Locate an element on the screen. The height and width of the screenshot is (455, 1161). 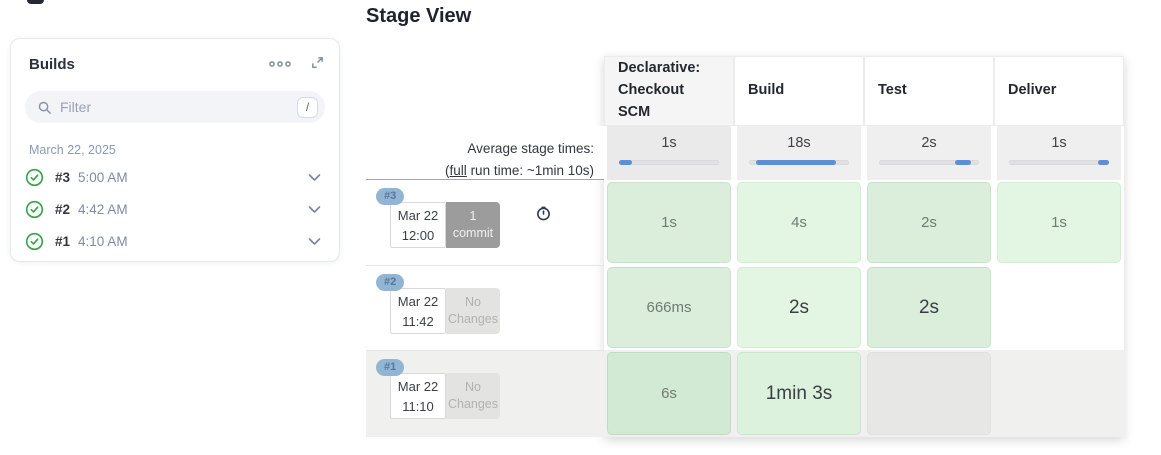
build-row-1: #1 Mar 22 11:10 No Changes 6s 1min 3s is located at coordinates (745, 393).